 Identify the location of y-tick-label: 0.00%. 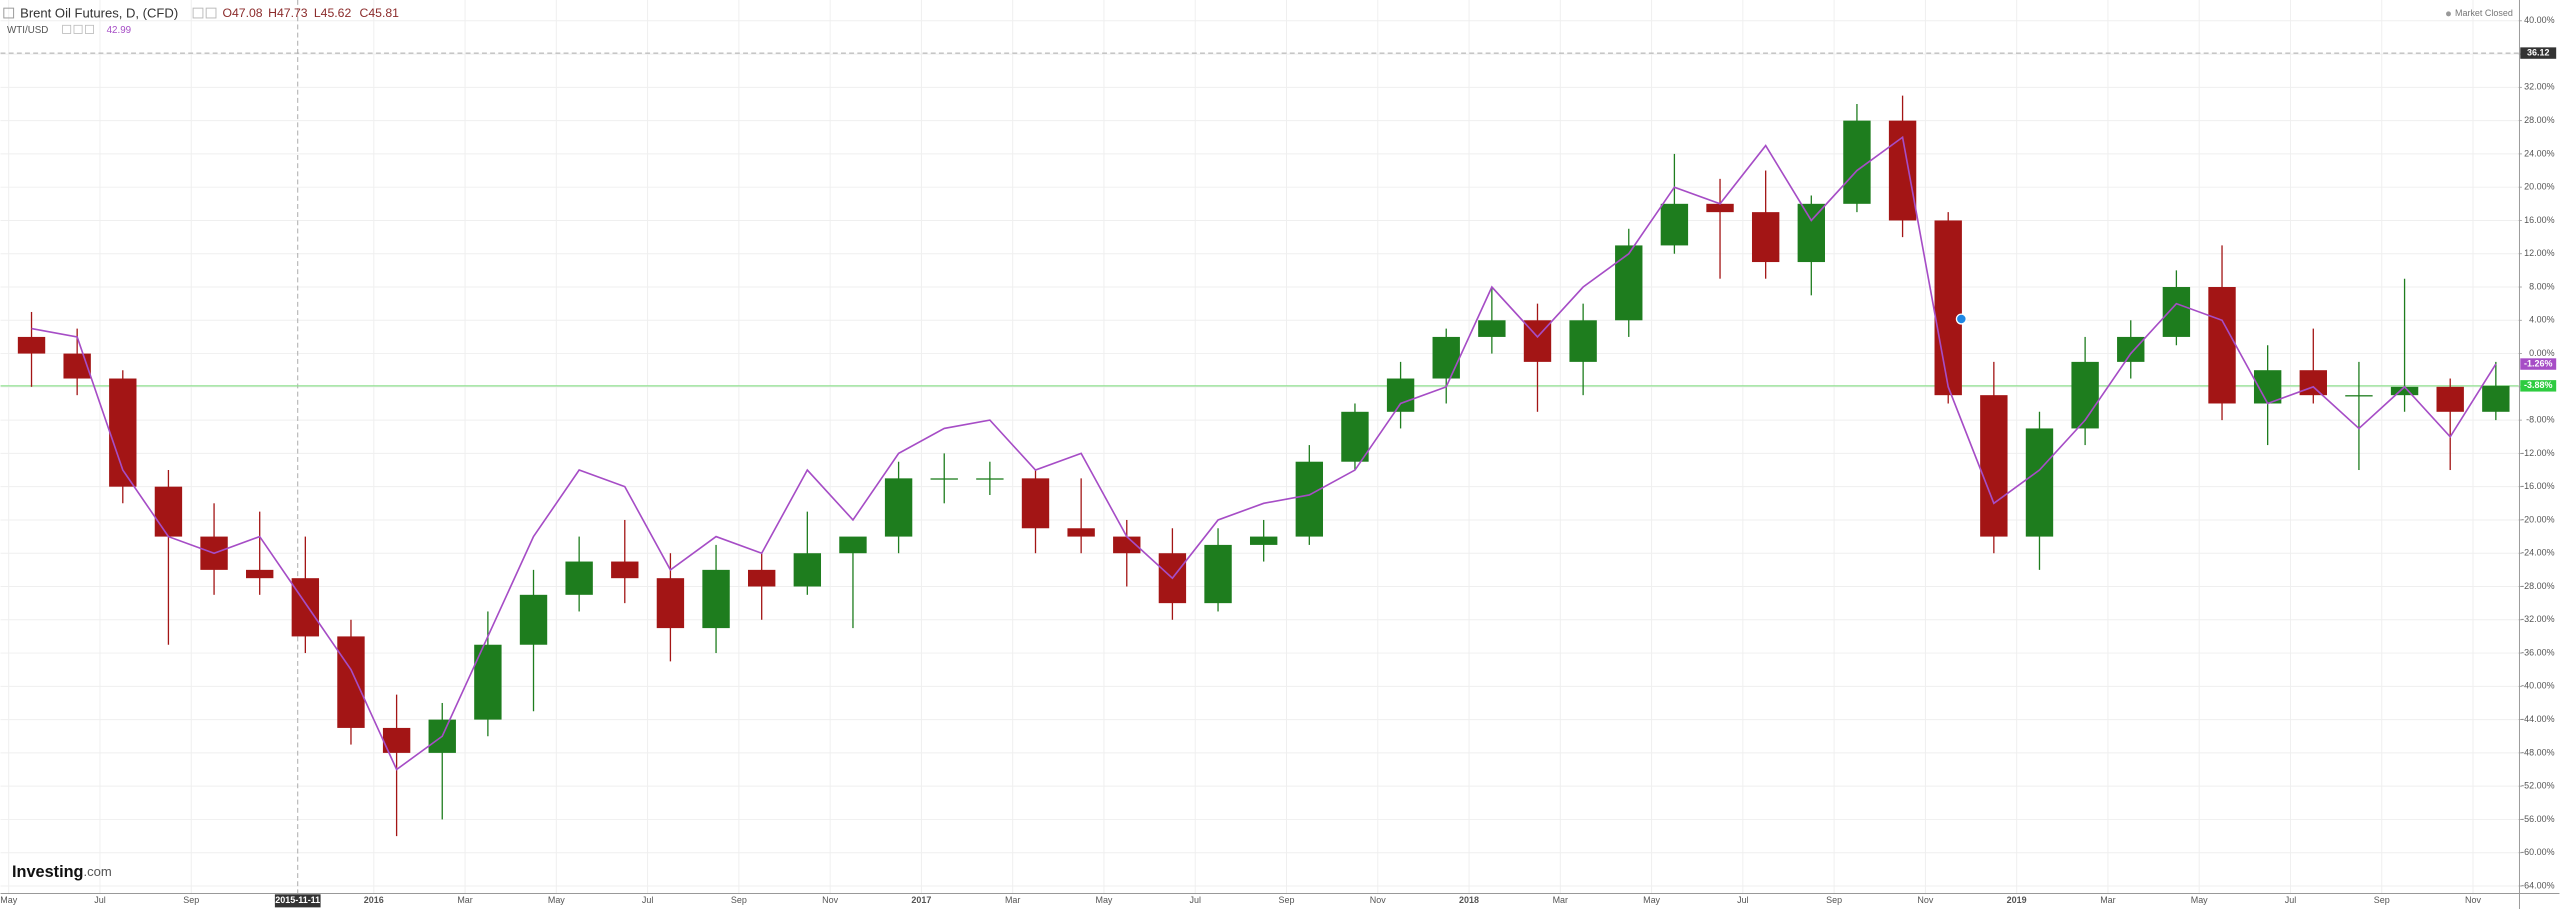
(2541, 353).